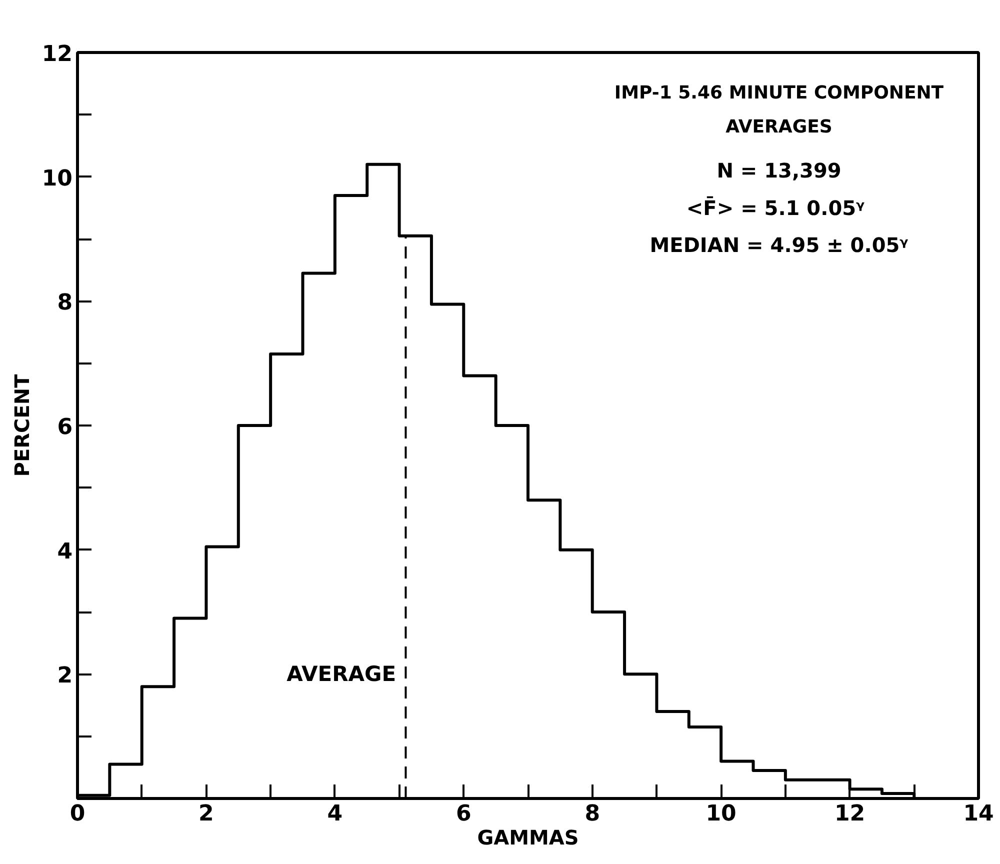 The width and height of the screenshot is (1000, 864). I want to click on y-axis-title: PERCENT, so click(22, 425).